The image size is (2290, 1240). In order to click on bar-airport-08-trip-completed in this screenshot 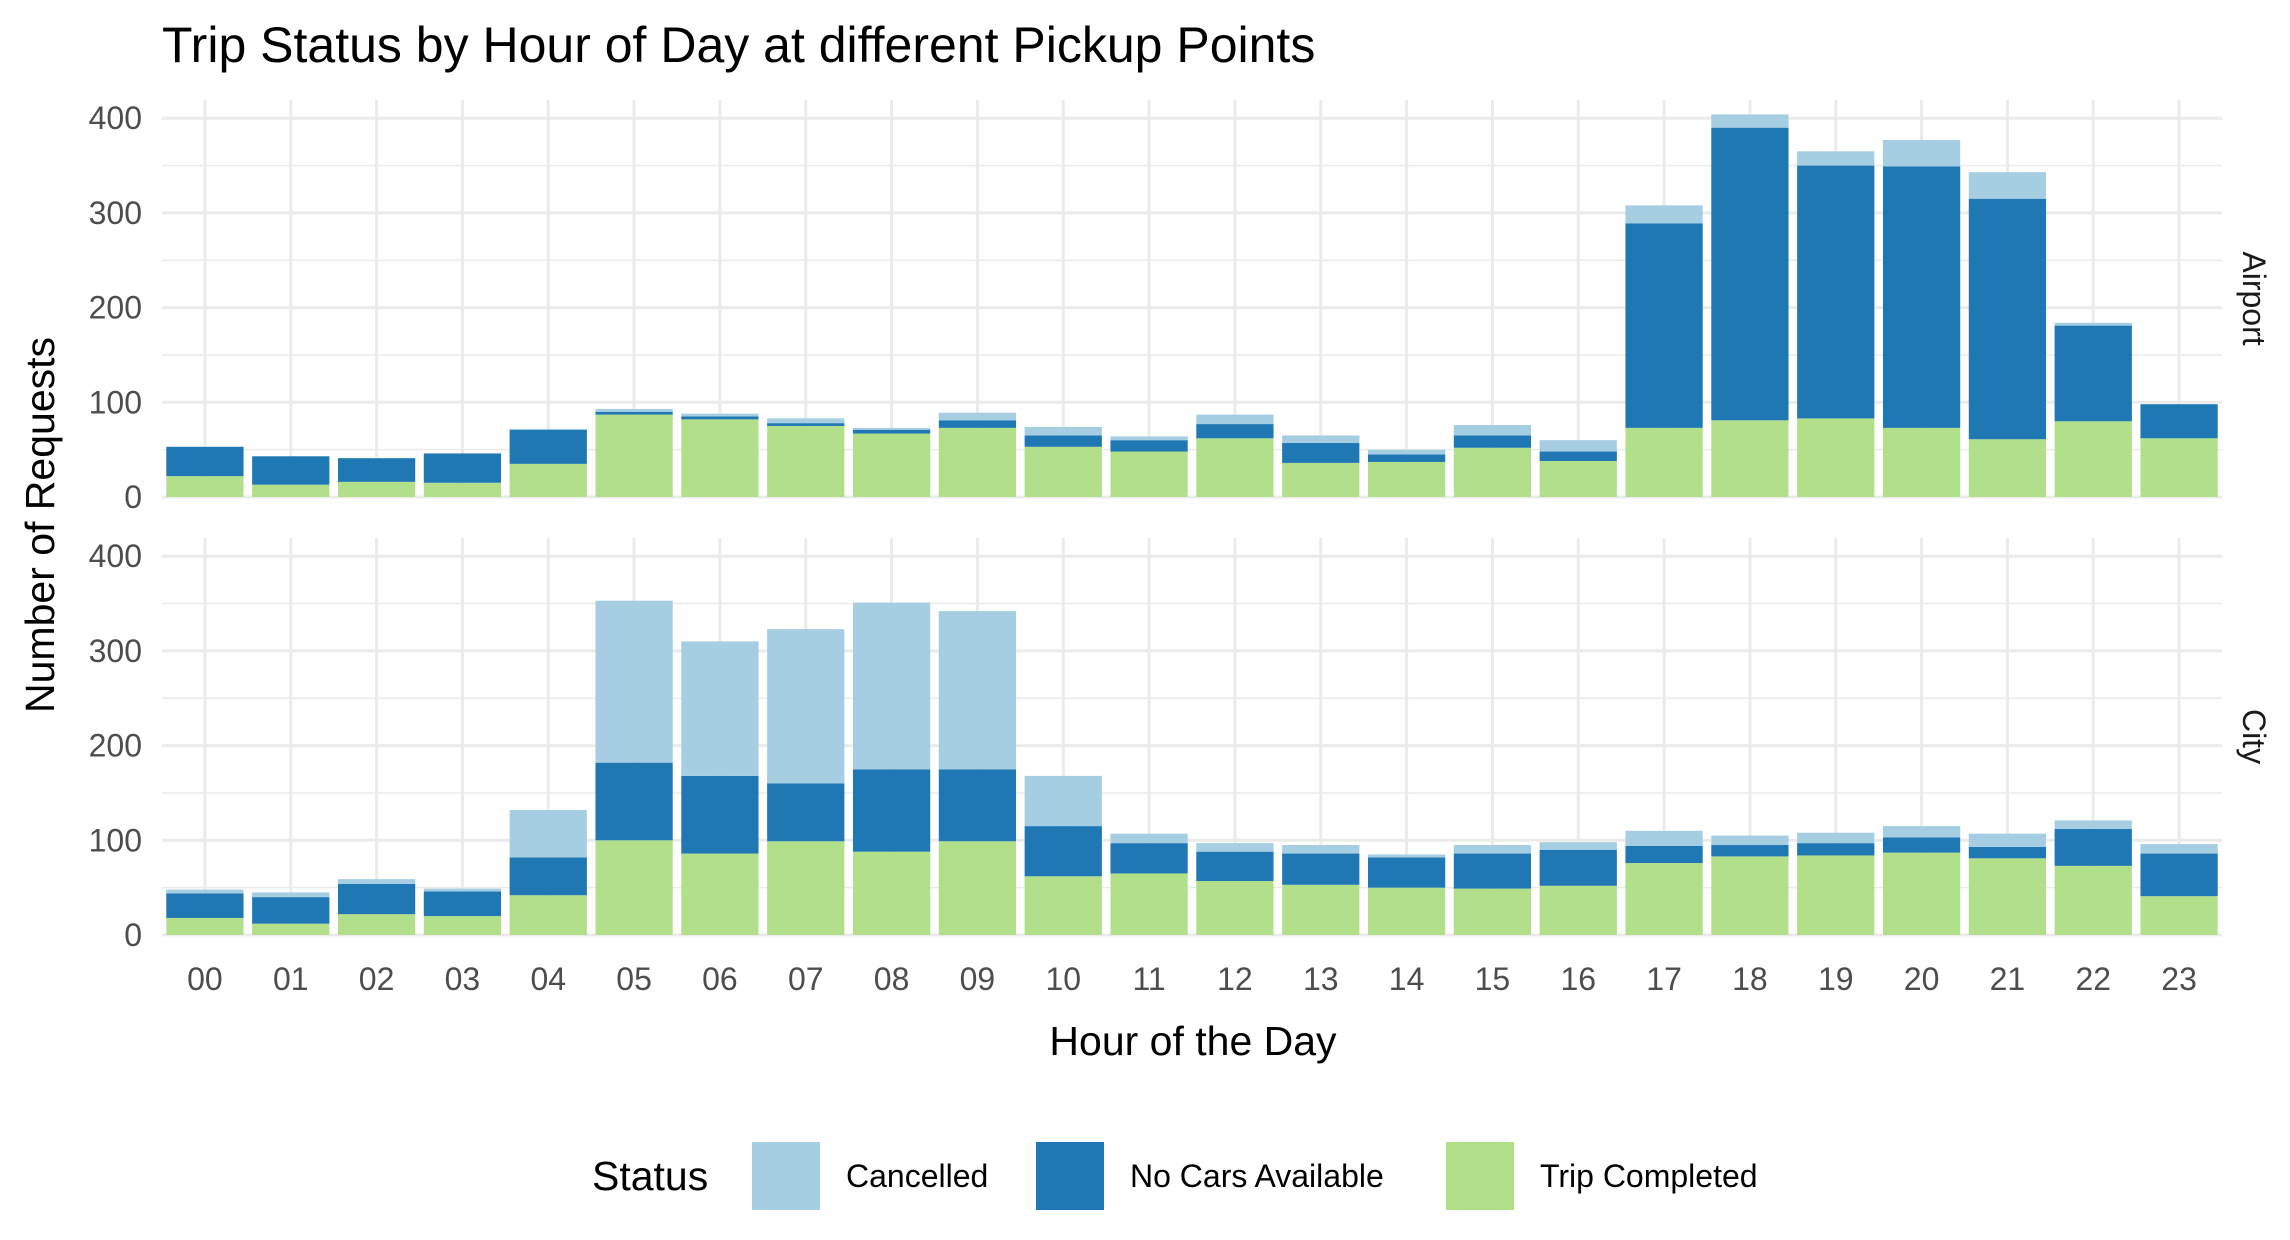, I will do `click(891, 465)`.